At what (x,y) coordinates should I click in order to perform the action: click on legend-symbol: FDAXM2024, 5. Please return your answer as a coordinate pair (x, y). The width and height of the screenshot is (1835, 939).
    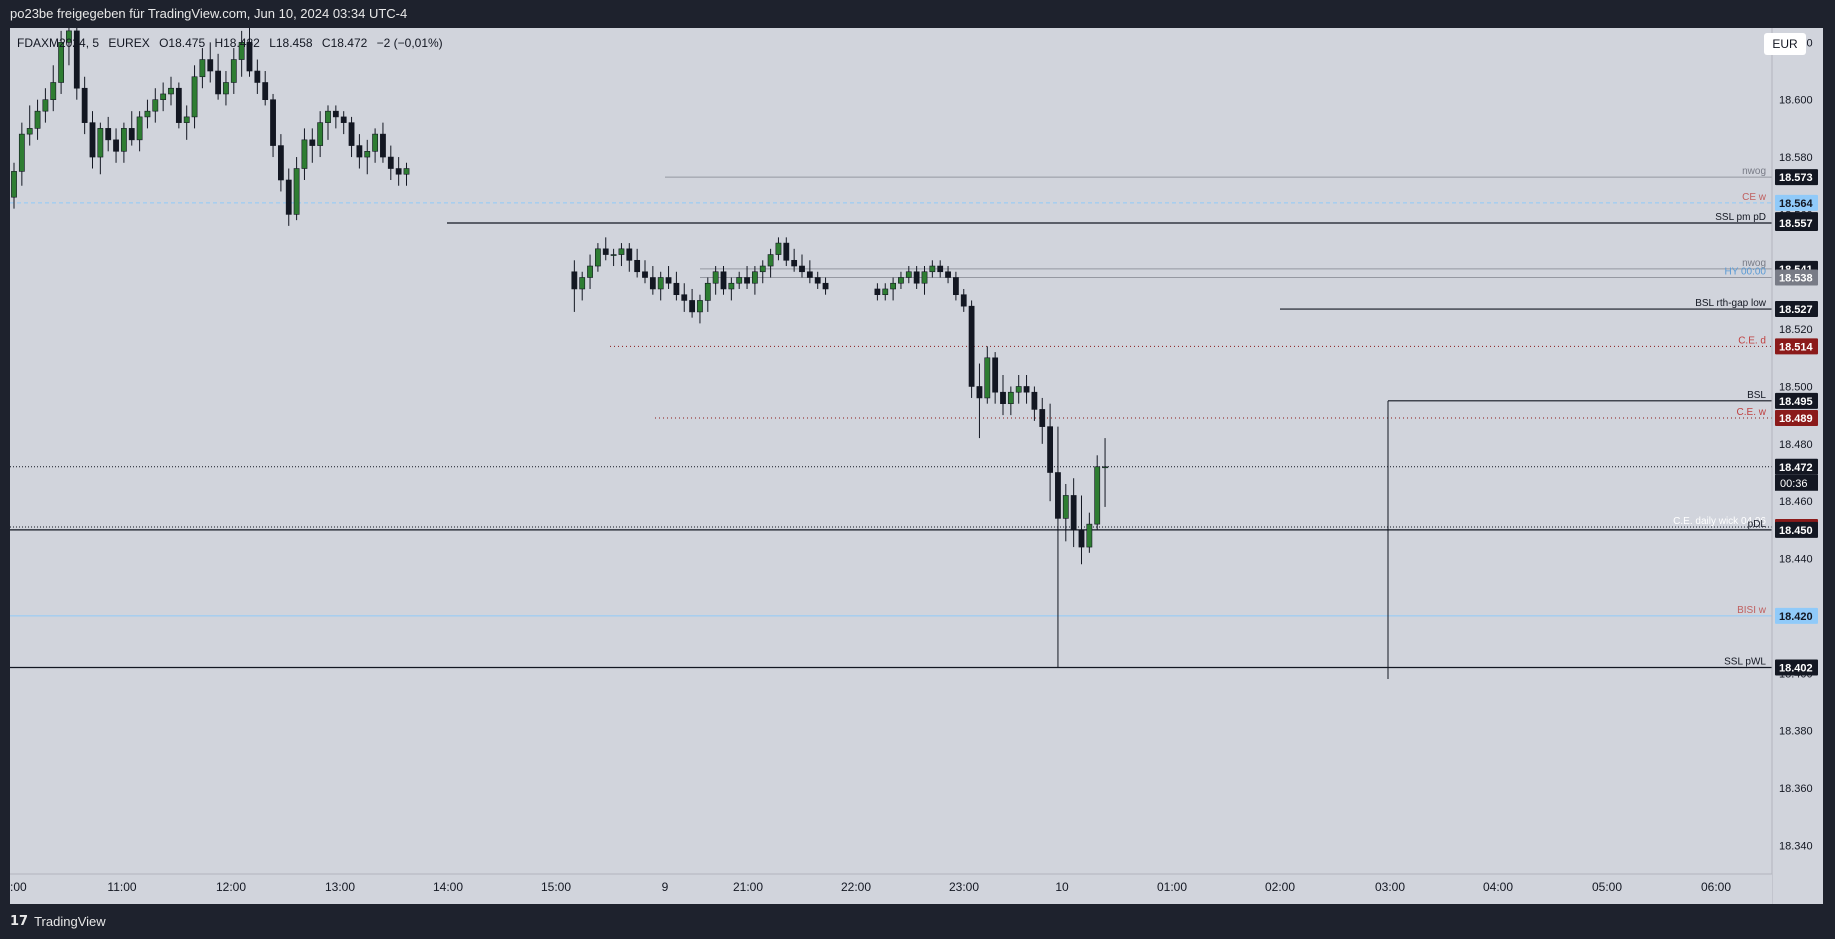
    Looking at the image, I should click on (58, 43).